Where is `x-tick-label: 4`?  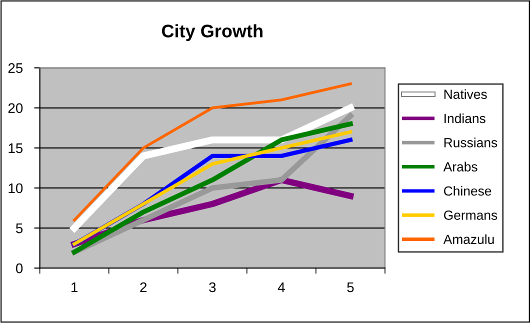 x-tick-label: 4 is located at coordinates (281, 287).